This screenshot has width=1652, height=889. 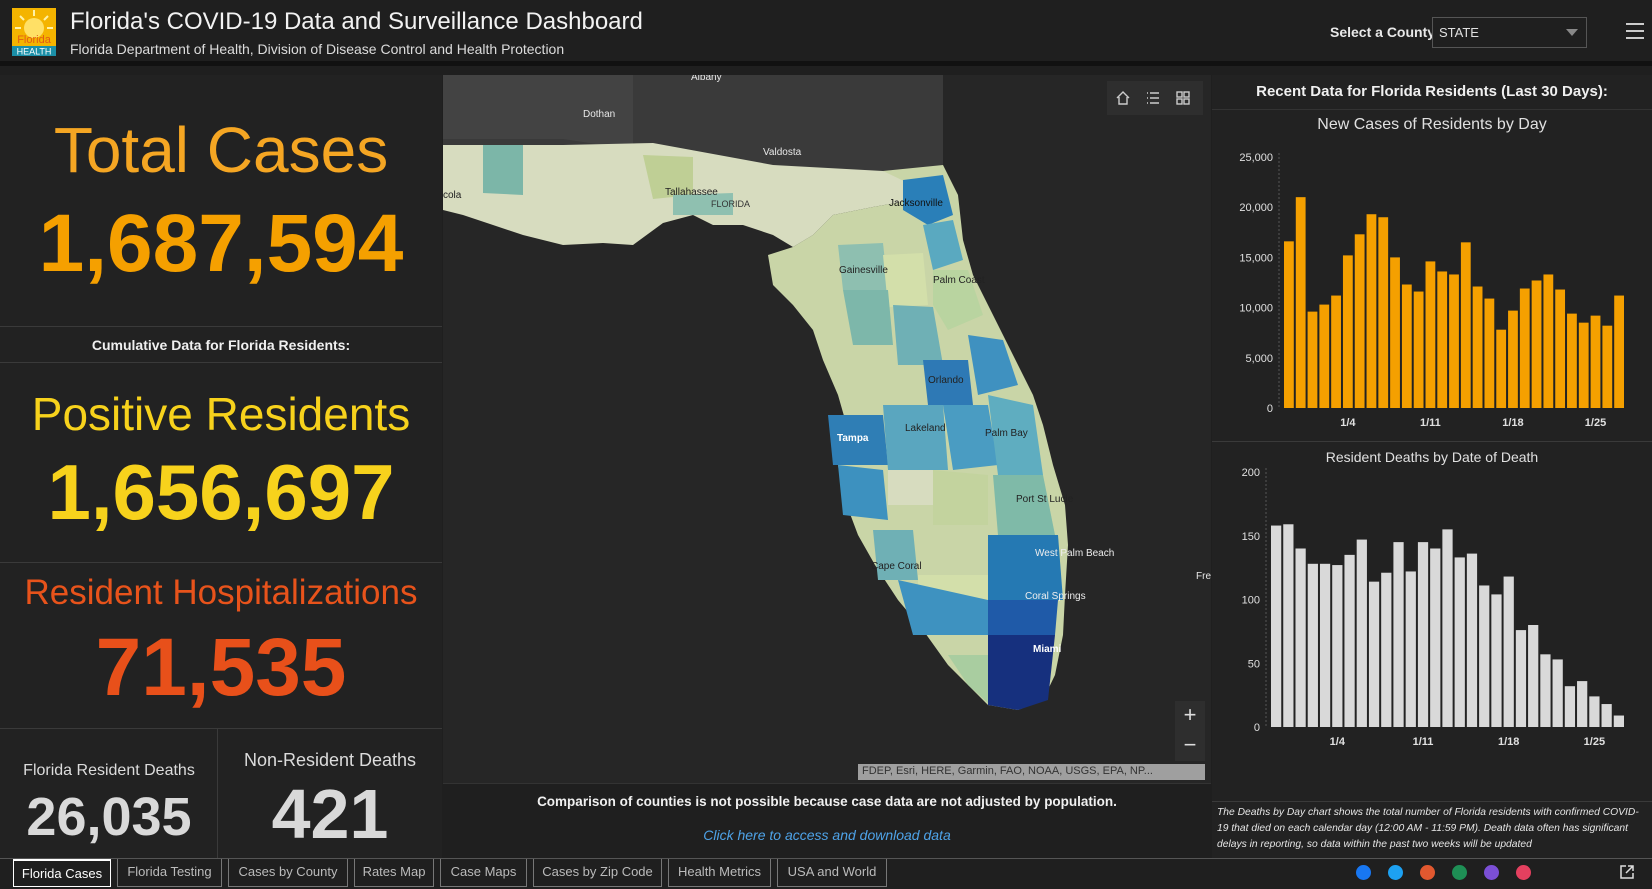 What do you see at coordinates (1572, 32) in the screenshot?
I see `chevron-down-icon` at bounding box center [1572, 32].